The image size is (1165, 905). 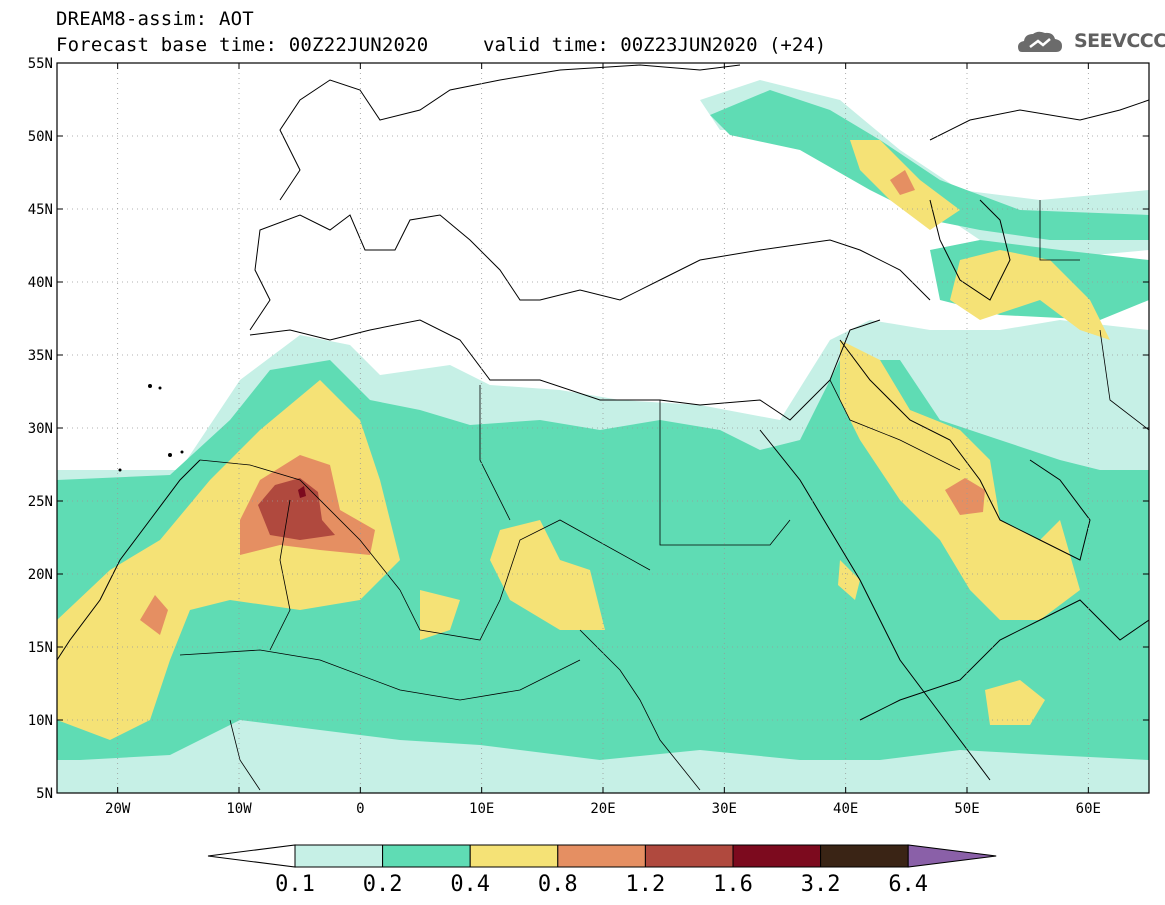 I want to click on colorbar-label: 0.1, so click(x=295, y=884).